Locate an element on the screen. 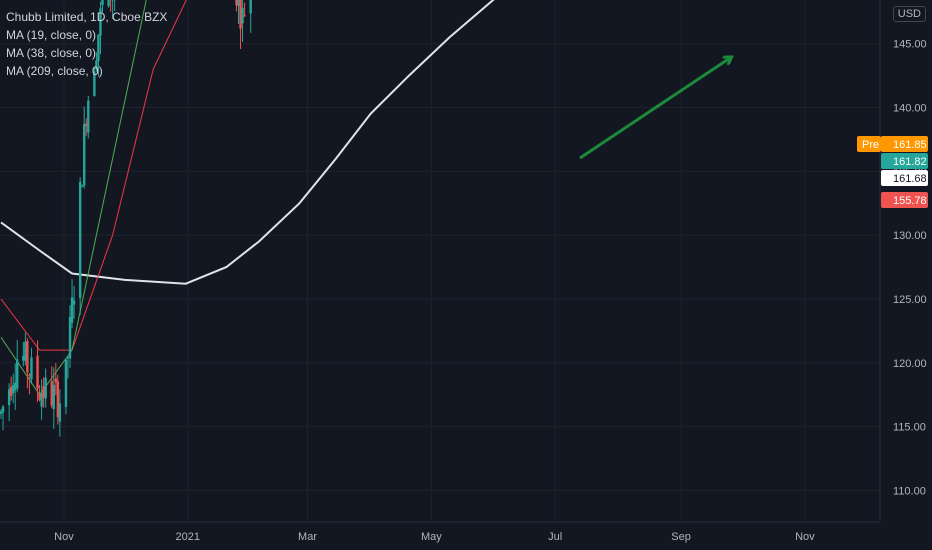 This screenshot has width=932, height=550. last-price-tag-bg is located at coordinates (904, 161).